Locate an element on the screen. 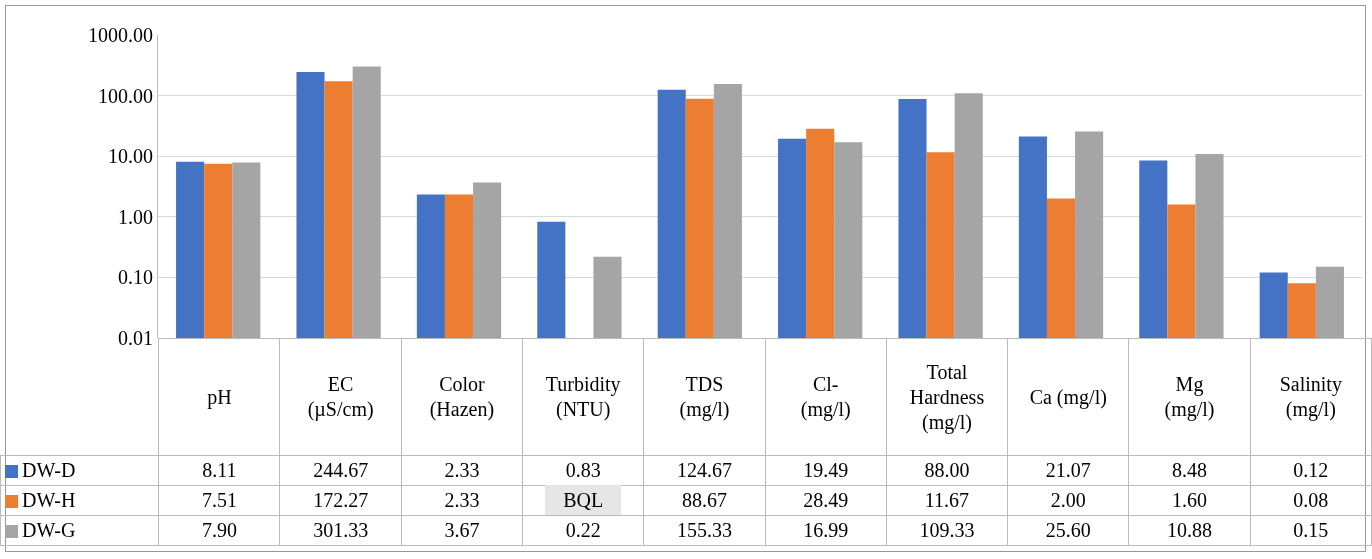 Image resolution: width=1372 pixels, height=559 pixels. data-label: 7.90 is located at coordinates (219, 530).